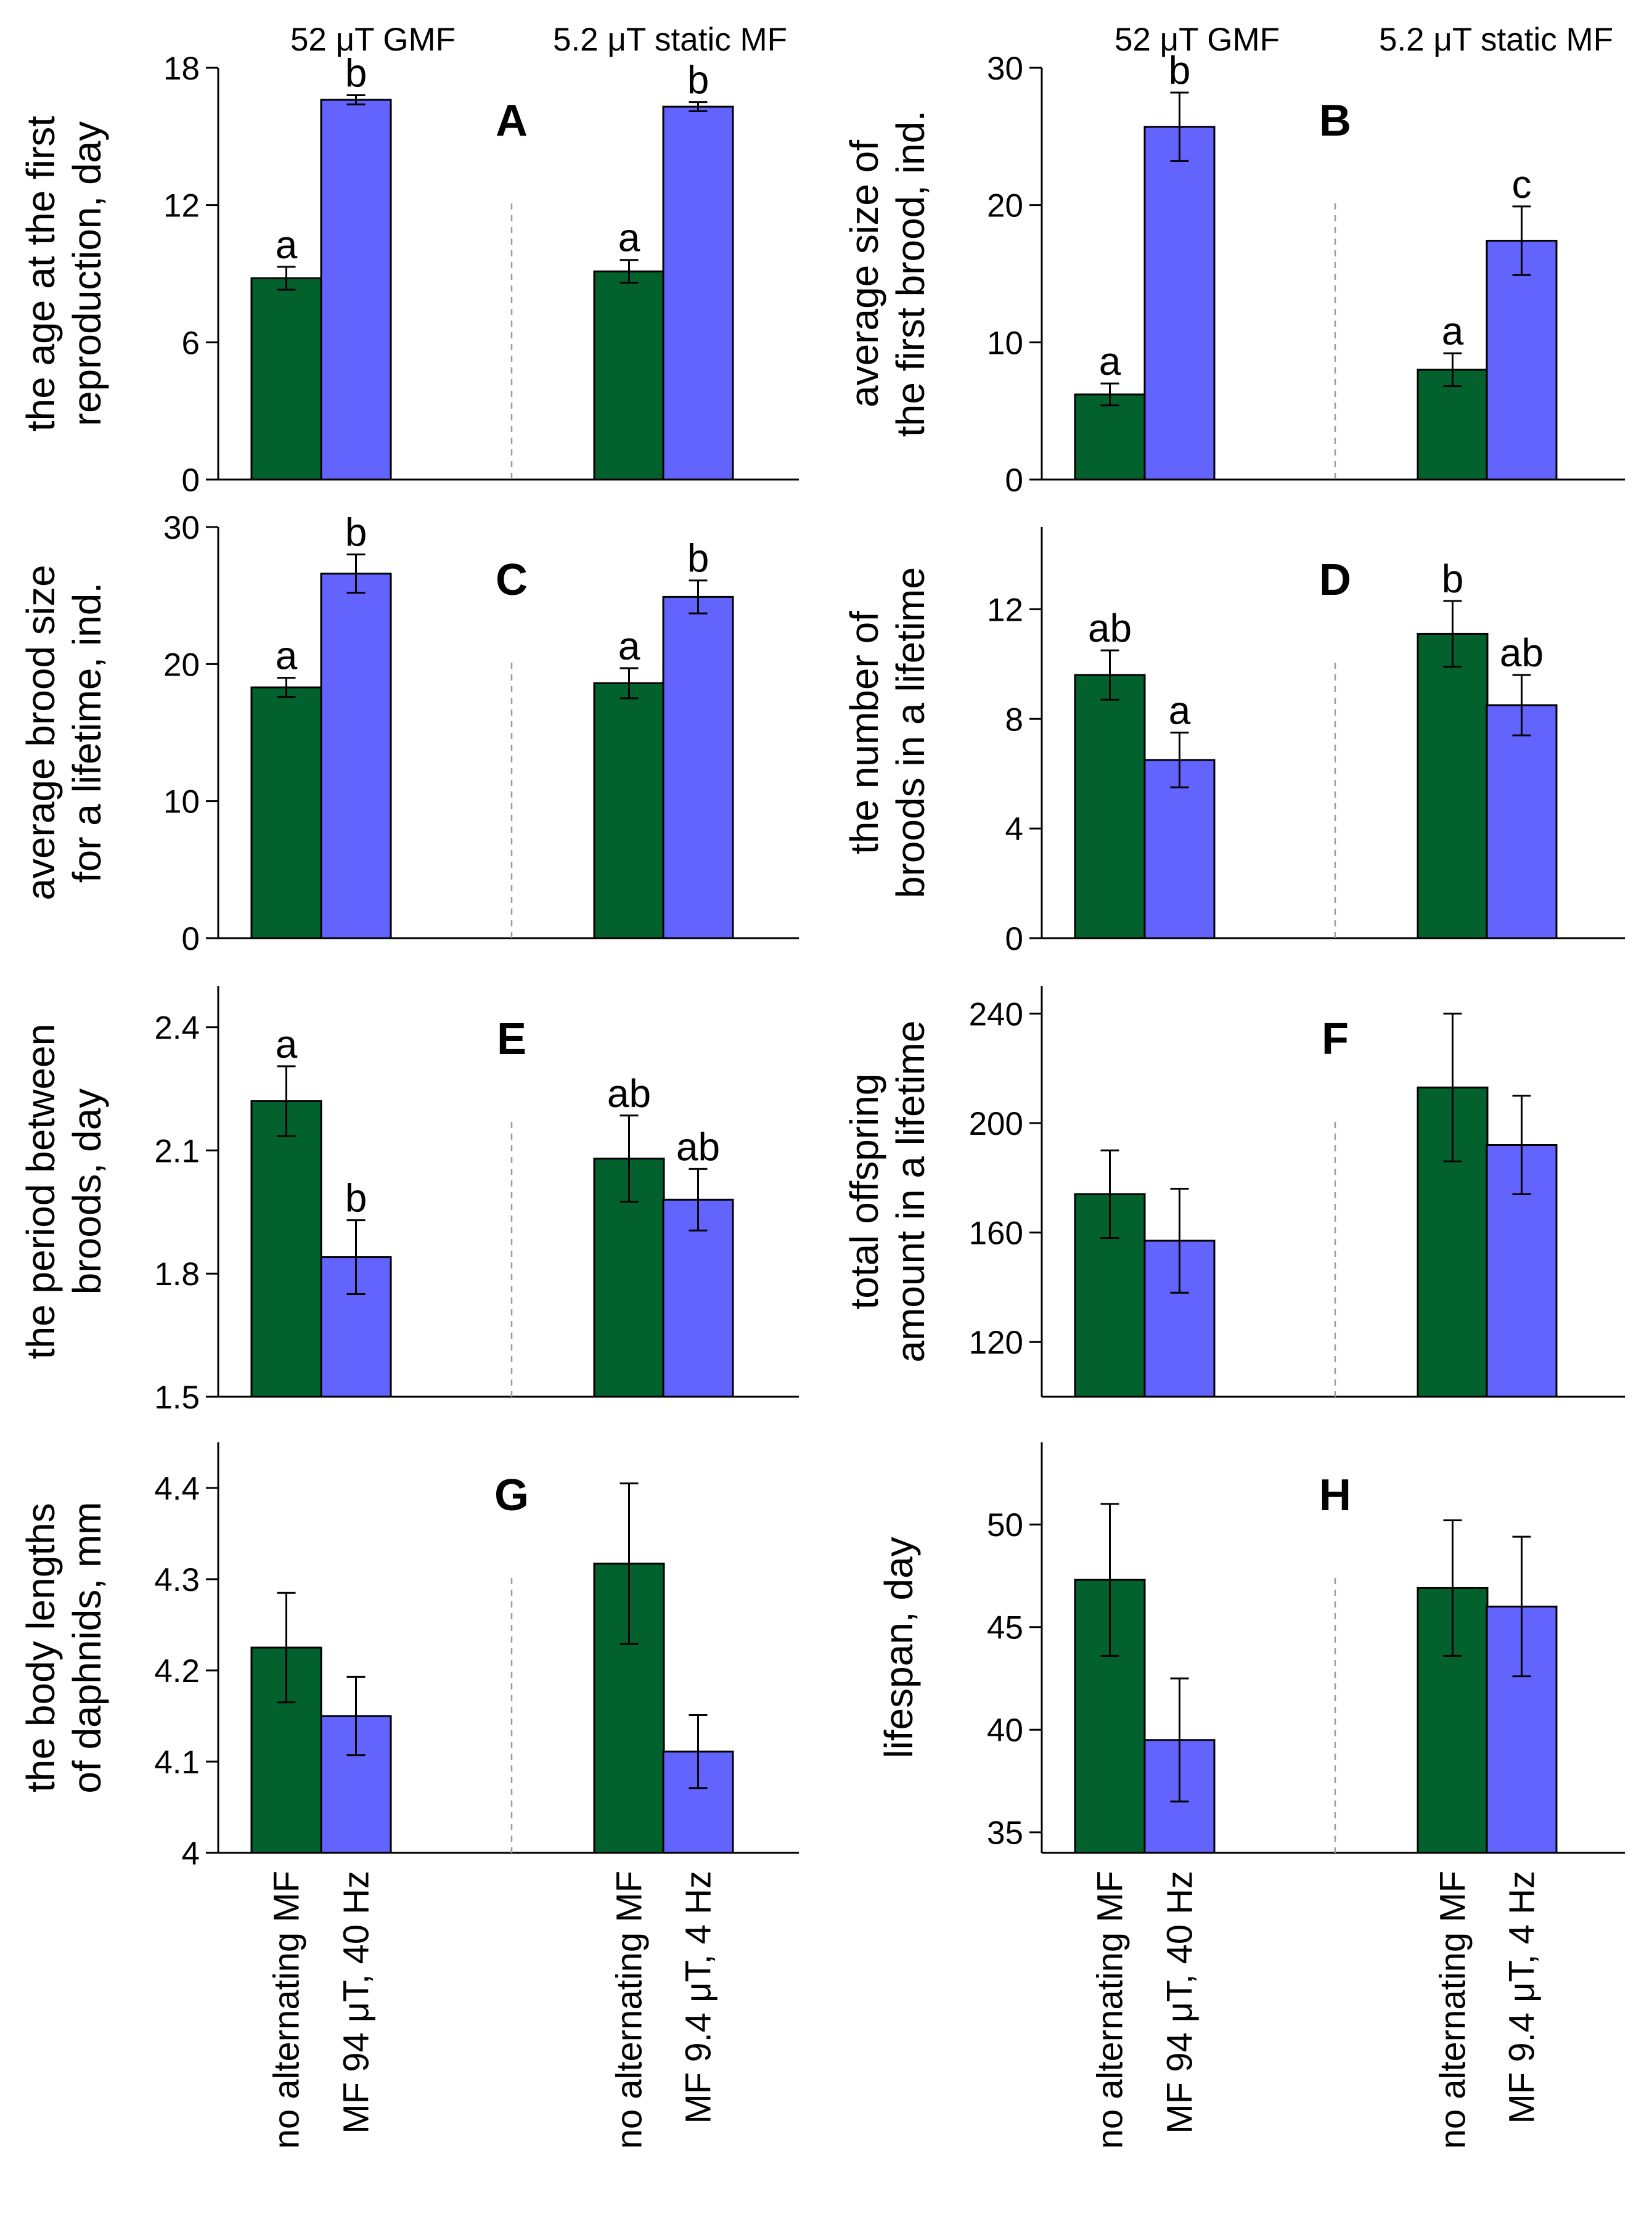  What do you see at coordinates (1335, 580) in the screenshot?
I see `panel-letter: D` at bounding box center [1335, 580].